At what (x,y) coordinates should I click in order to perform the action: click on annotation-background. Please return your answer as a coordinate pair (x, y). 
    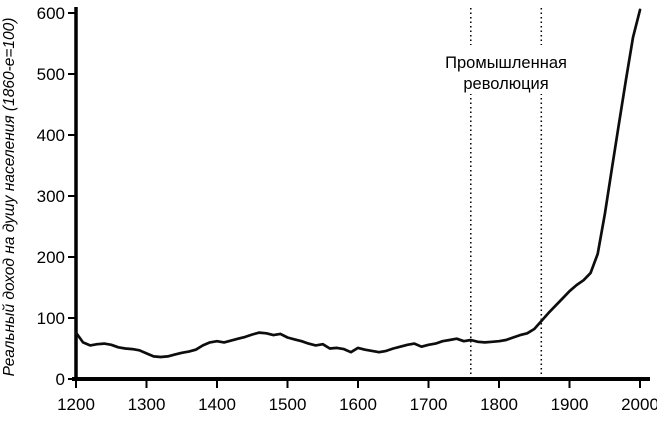
    Looking at the image, I should click on (506, 69).